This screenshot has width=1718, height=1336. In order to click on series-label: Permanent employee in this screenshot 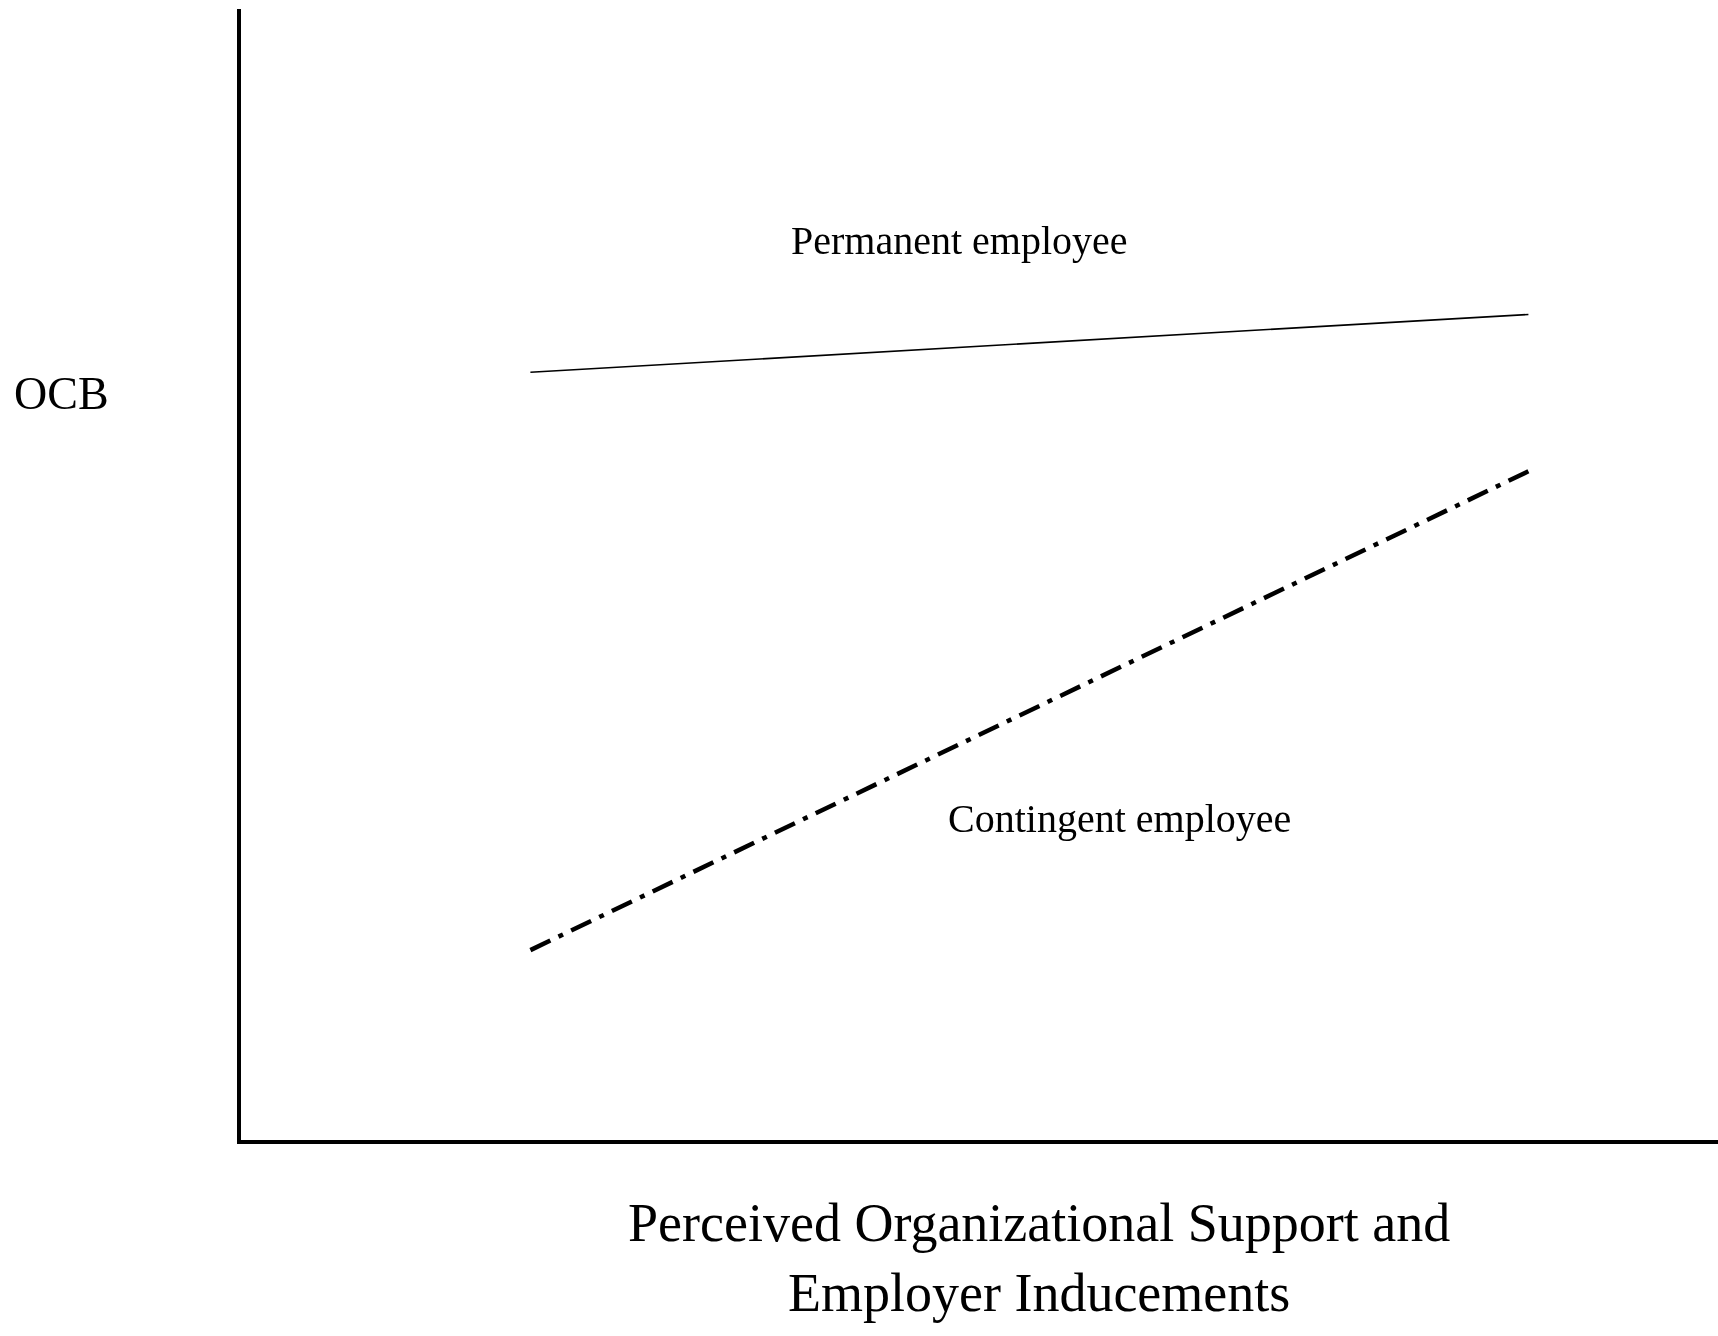, I will do `click(959, 240)`.